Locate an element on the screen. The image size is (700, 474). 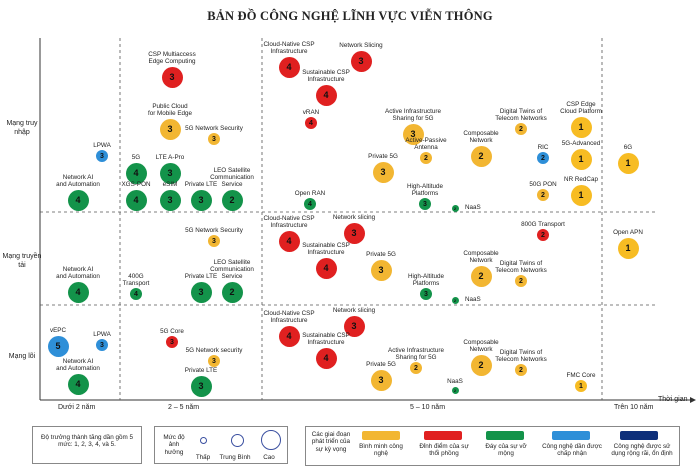
tech-label: vRAN is located at coordinates (311, 112).